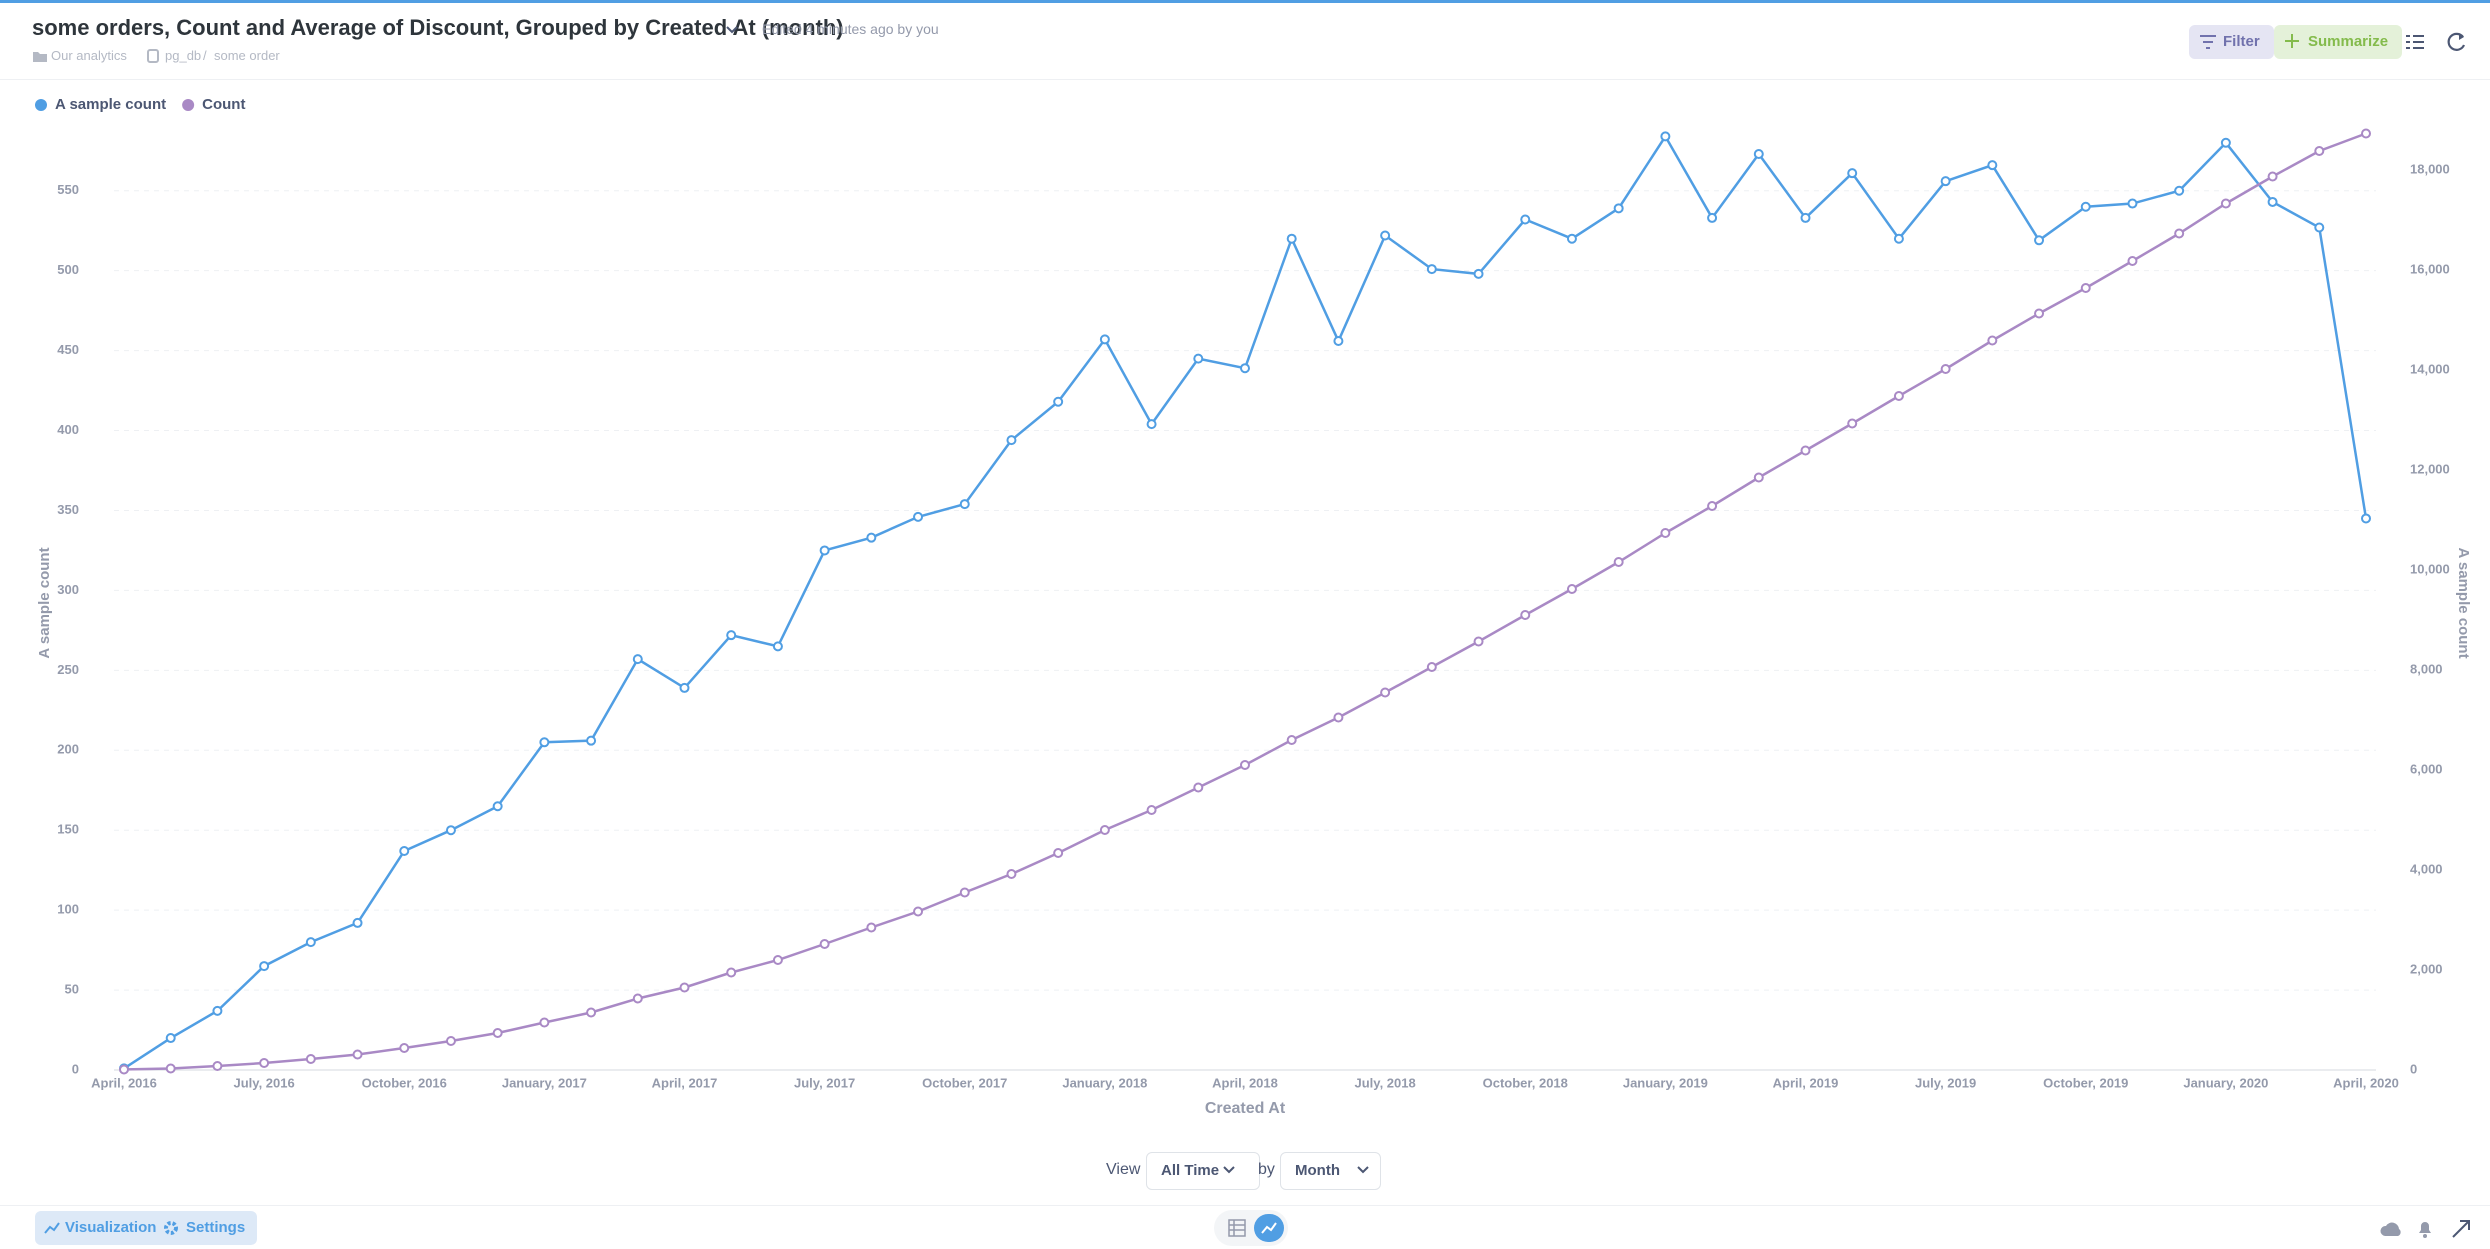 This screenshot has height=1249, width=2490. I want to click on plus-icon, so click(2292, 41).